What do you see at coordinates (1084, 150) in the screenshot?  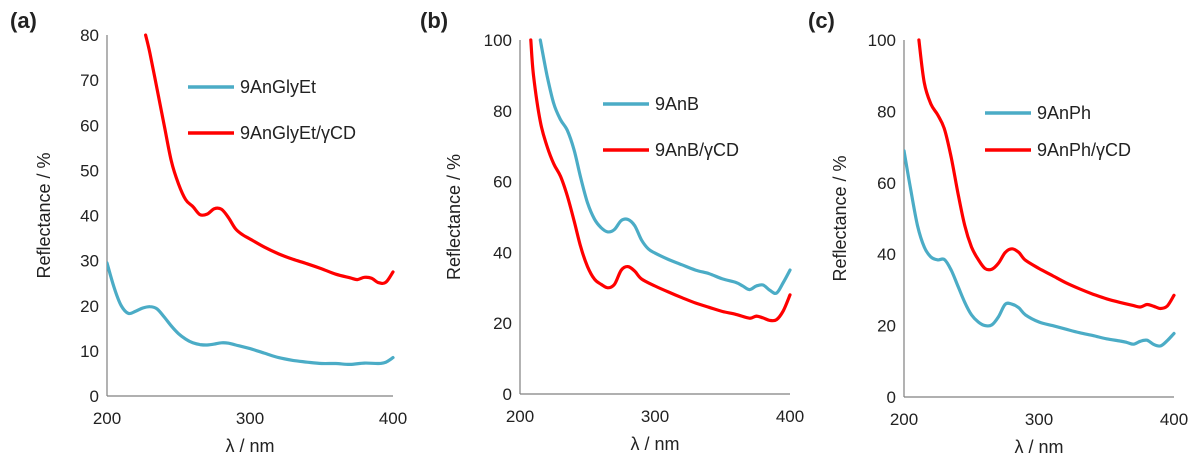 I see `legend-label: 9AnPh/γCD` at bounding box center [1084, 150].